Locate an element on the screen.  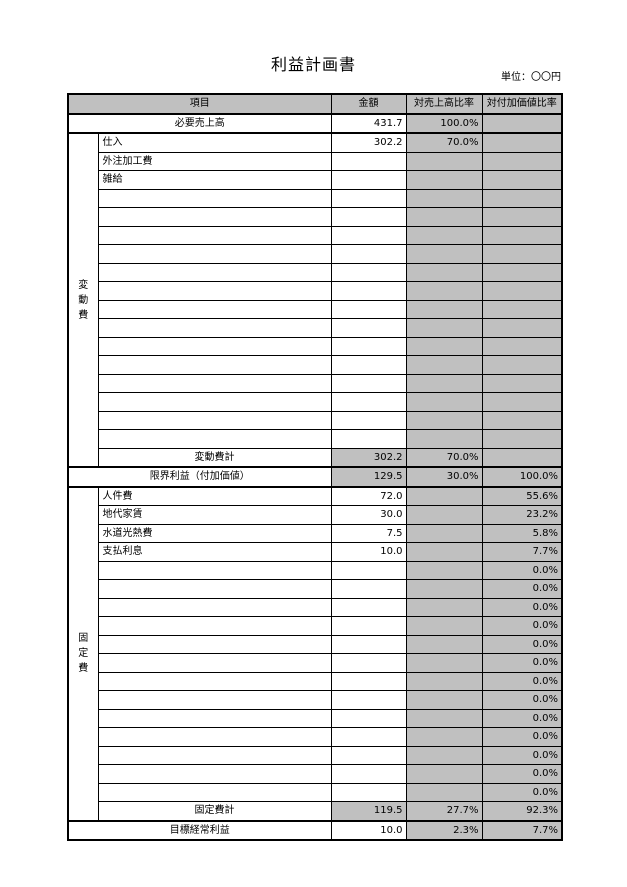
unit-label: 単位：〇〇円 is located at coordinates (531, 77).